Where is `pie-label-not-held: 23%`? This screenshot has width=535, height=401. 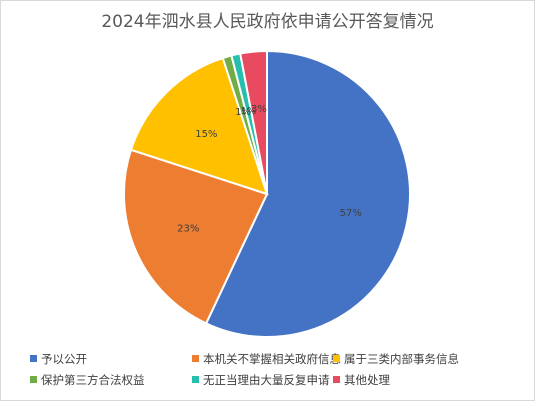
pie-label-not-held: 23% is located at coordinates (188, 229).